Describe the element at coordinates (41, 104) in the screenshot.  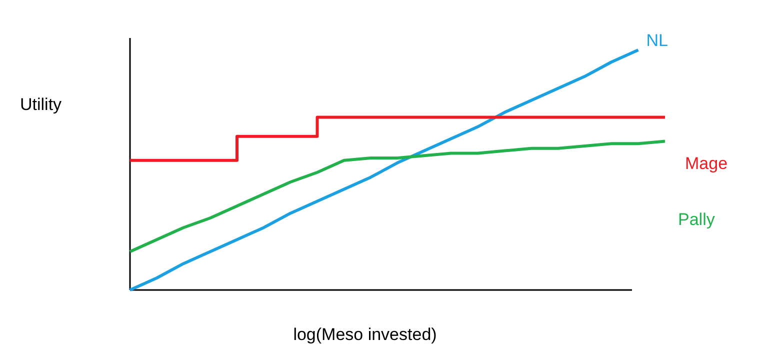
I see `y-axis-title: Utility` at that location.